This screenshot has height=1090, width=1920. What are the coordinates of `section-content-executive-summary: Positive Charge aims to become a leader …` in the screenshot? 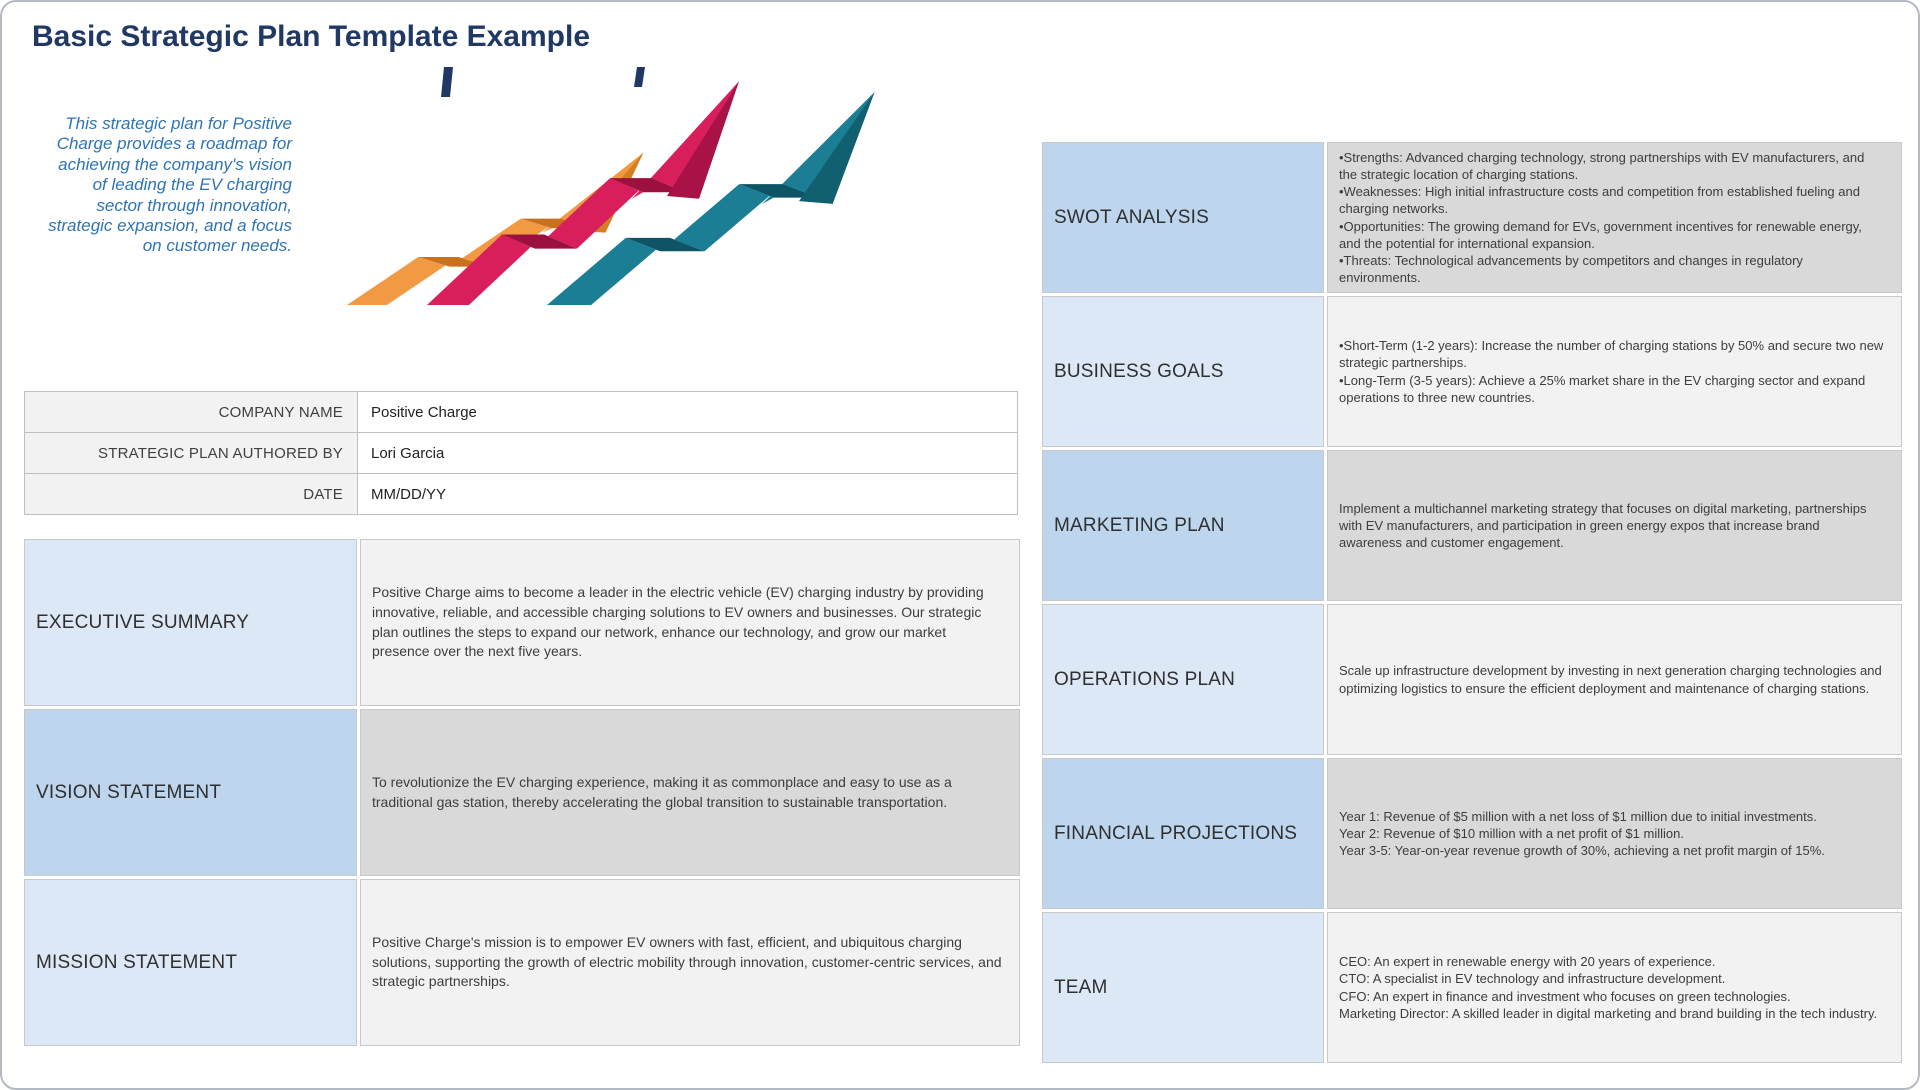 It's located at (690, 622).